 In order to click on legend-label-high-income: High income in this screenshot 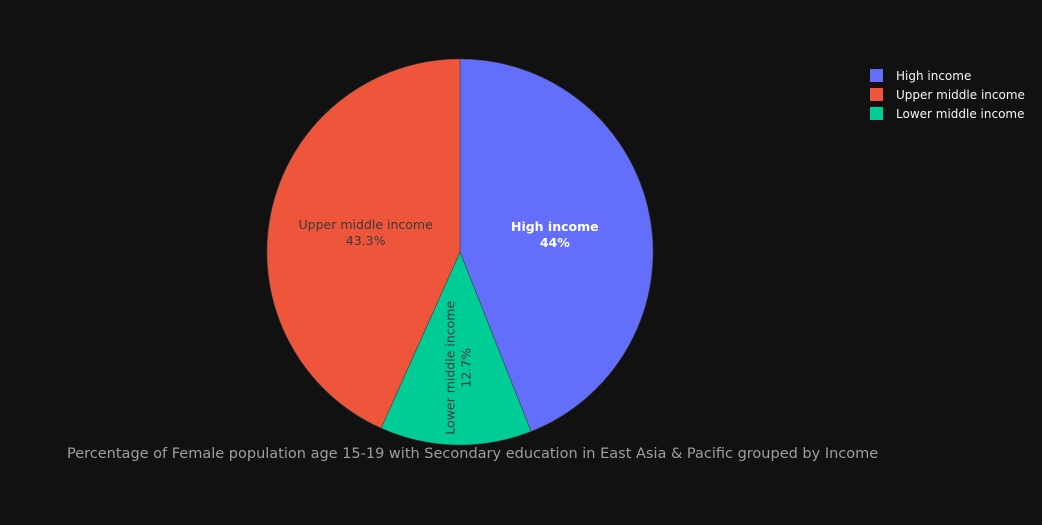, I will do `click(934, 75)`.